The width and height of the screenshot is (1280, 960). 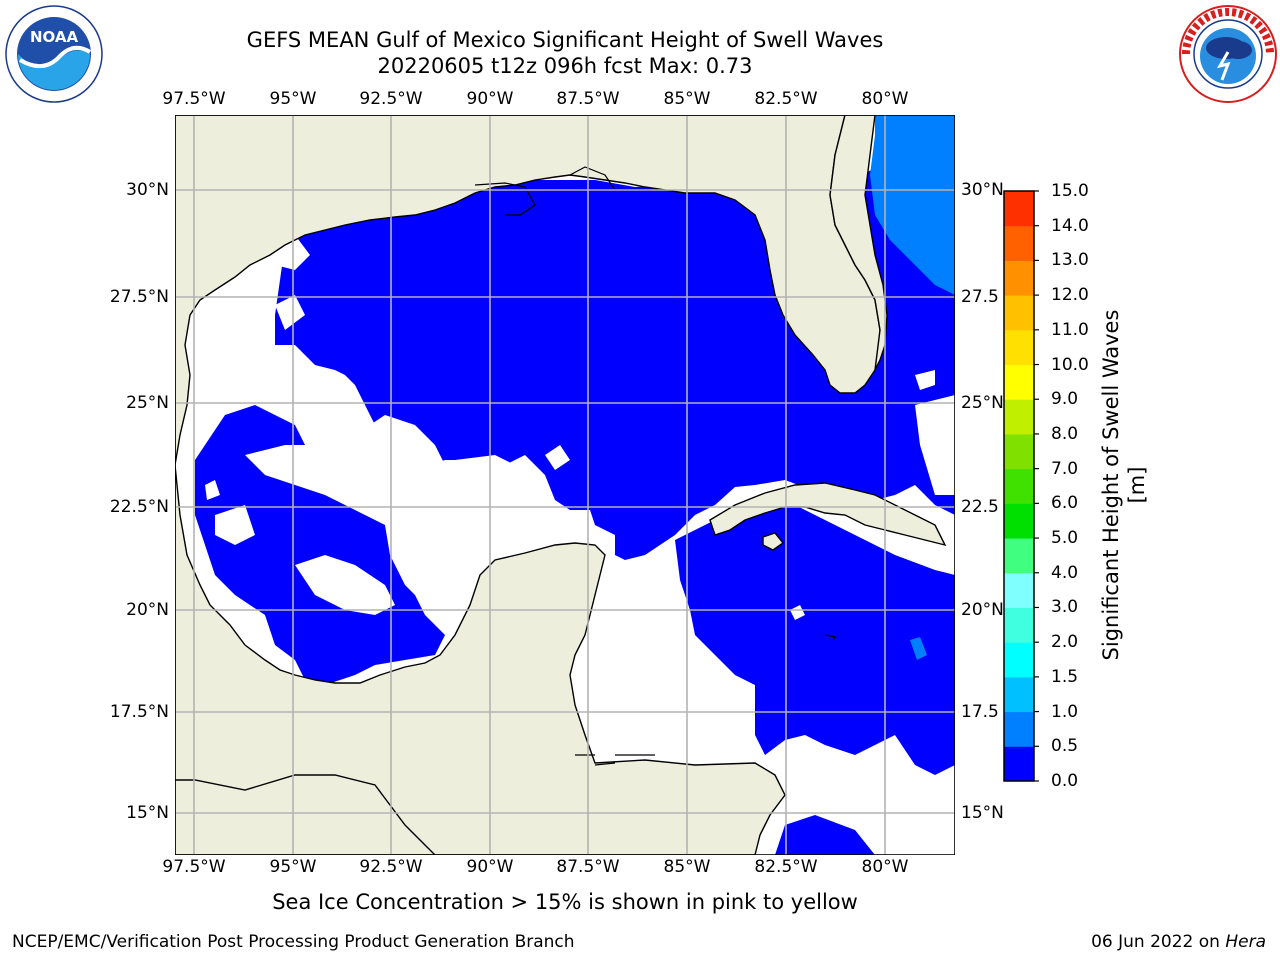 What do you see at coordinates (786, 99) in the screenshot?
I see `lon-label-top: 82.5°W` at bounding box center [786, 99].